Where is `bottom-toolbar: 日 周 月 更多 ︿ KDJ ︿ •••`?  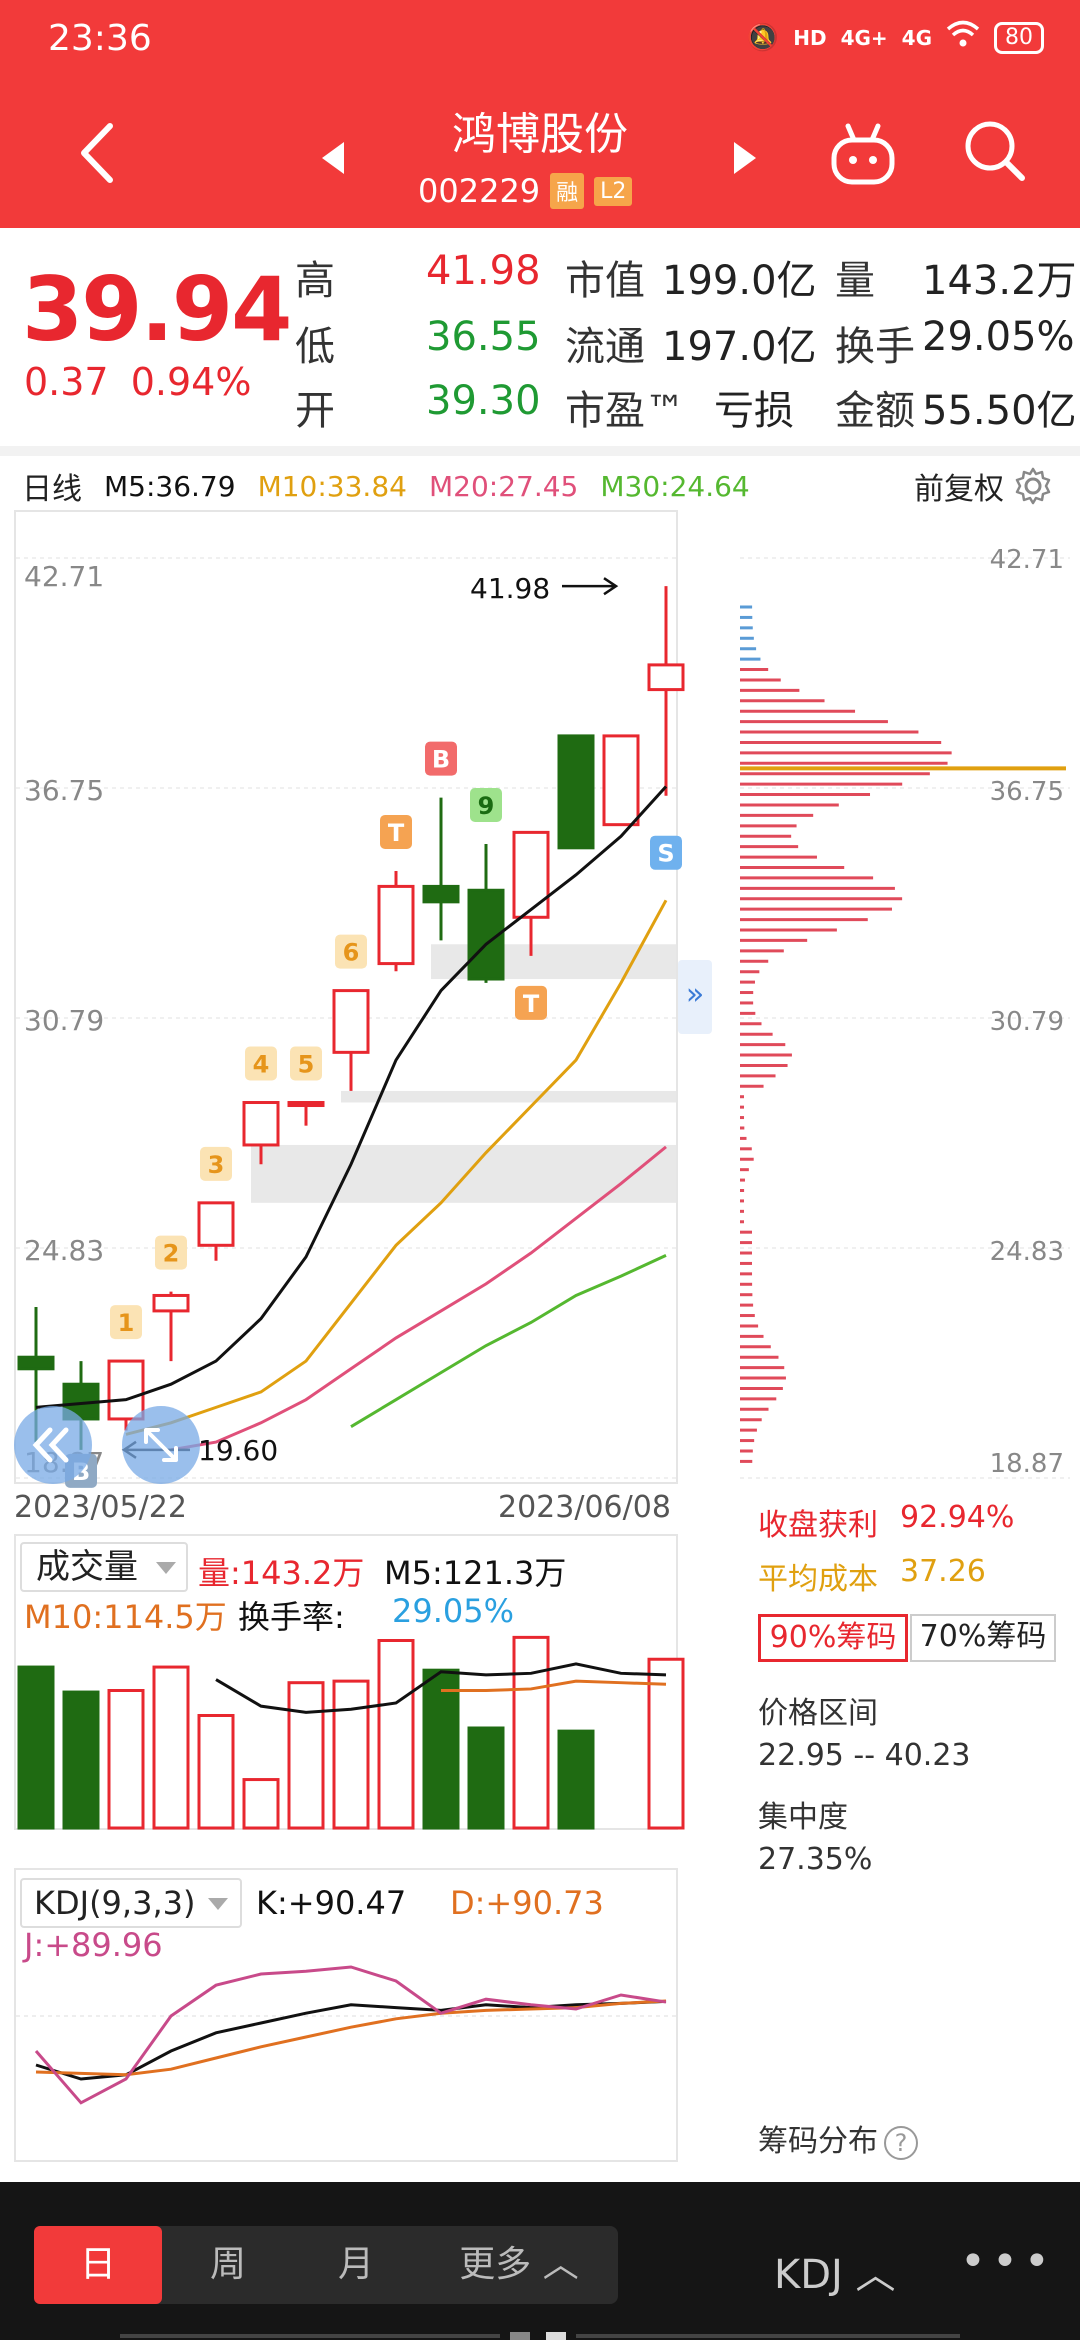 bottom-toolbar: 日 周 月 更多 ︿ KDJ ︿ ••• is located at coordinates (540, 2261).